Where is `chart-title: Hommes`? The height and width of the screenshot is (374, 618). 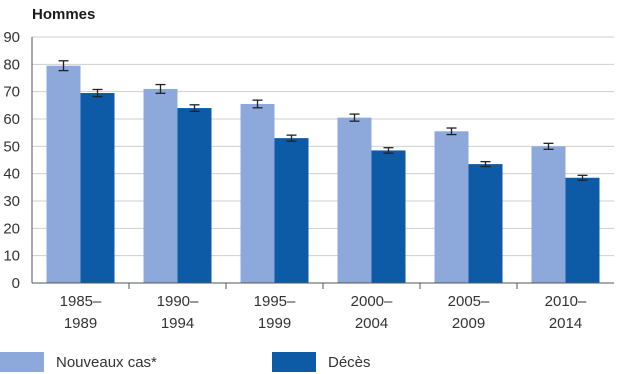
chart-title: Hommes is located at coordinates (64, 14).